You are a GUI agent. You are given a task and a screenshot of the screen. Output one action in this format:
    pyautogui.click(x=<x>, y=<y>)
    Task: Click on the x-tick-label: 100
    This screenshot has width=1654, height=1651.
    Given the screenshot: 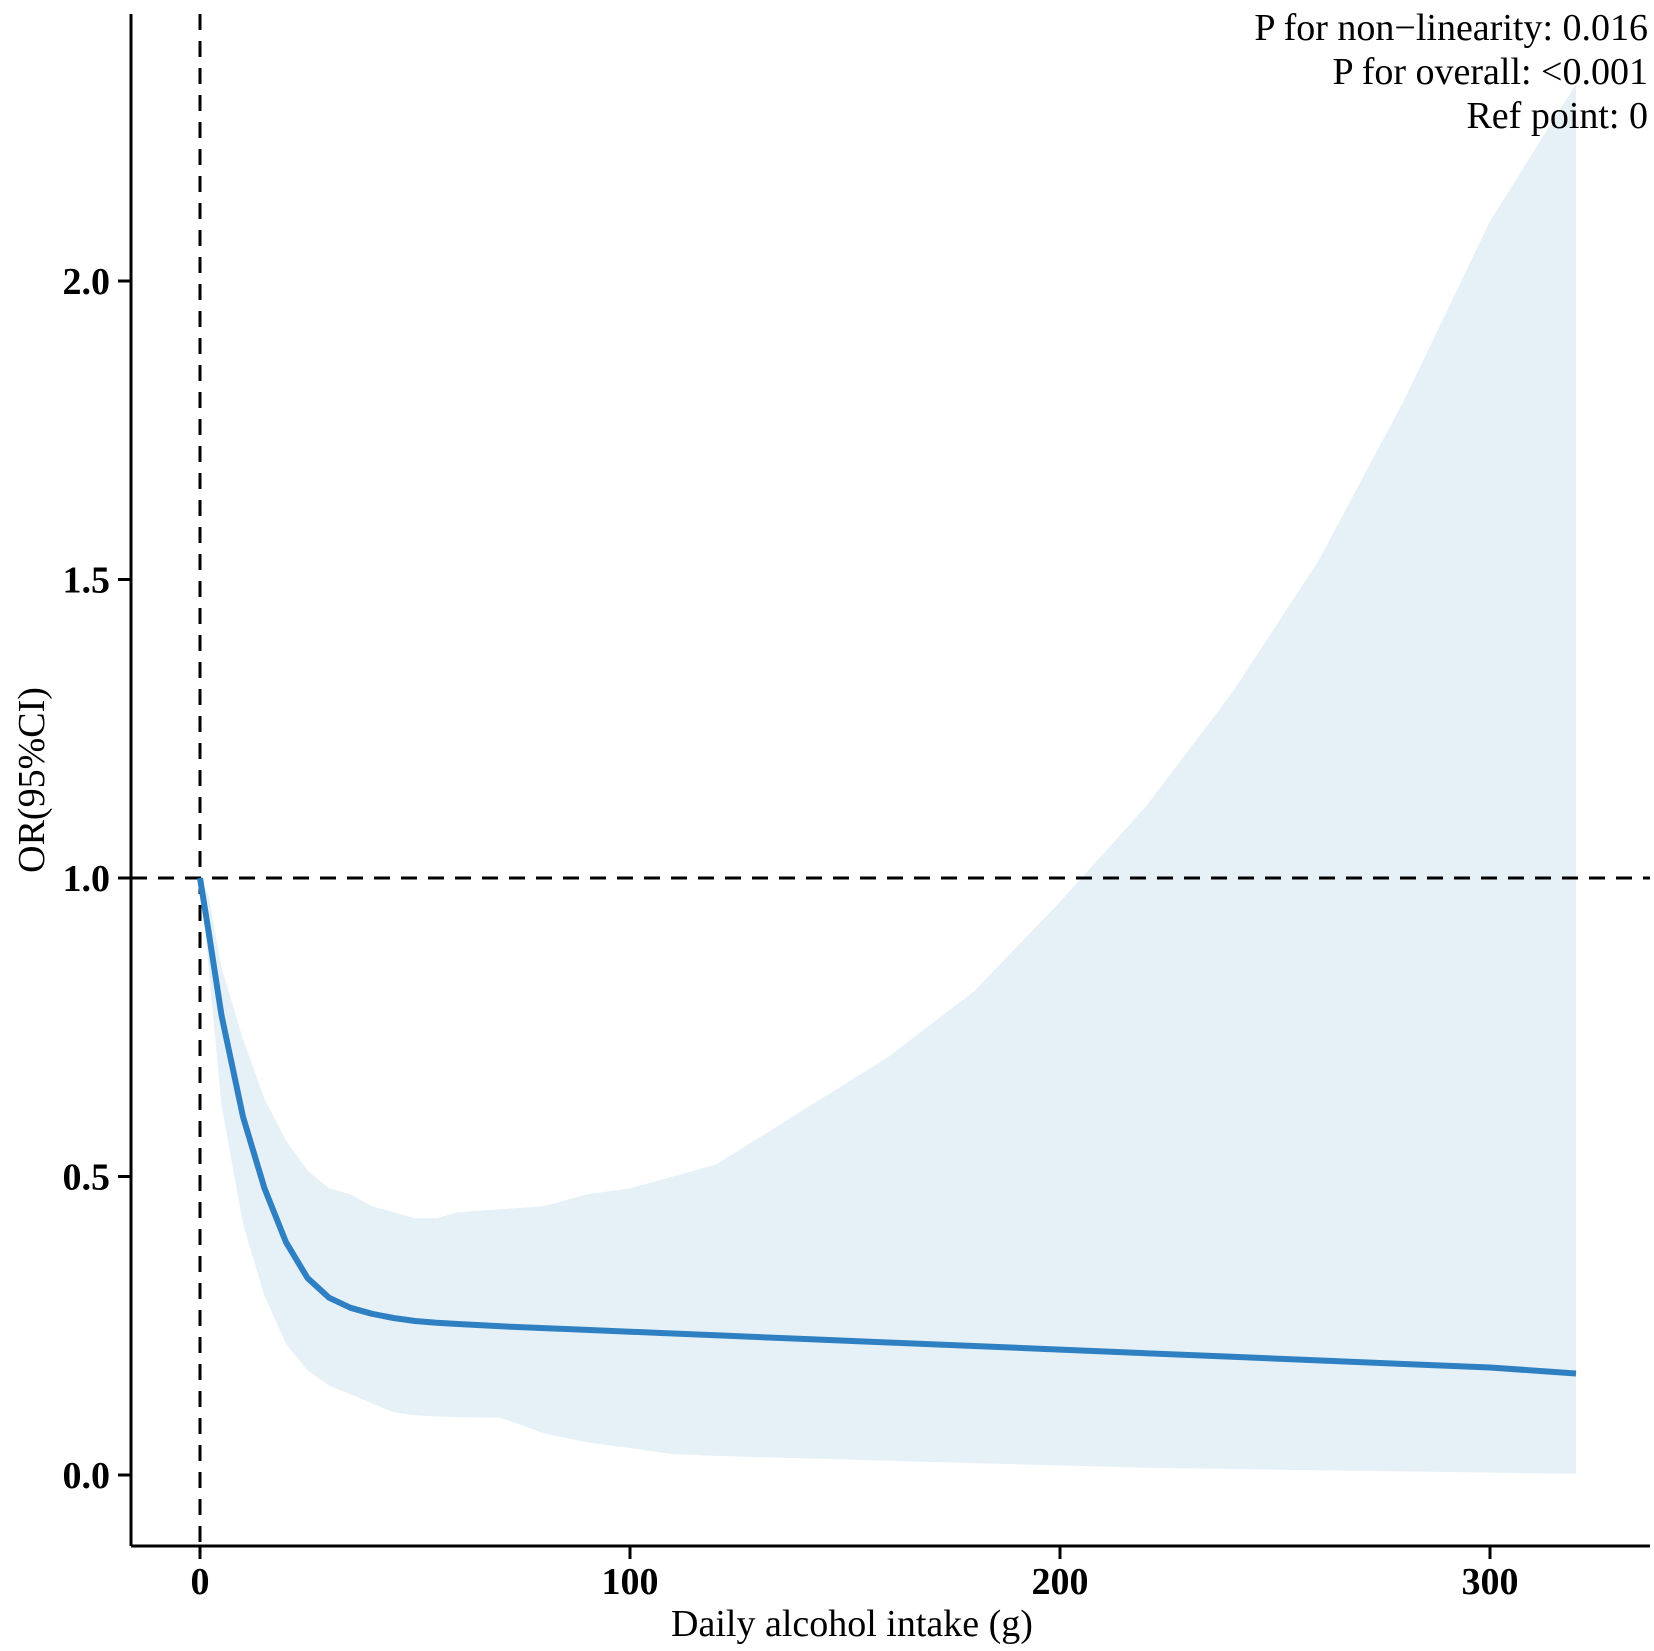 What is the action you would take?
    pyautogui.click(x=630, y=1582)
    